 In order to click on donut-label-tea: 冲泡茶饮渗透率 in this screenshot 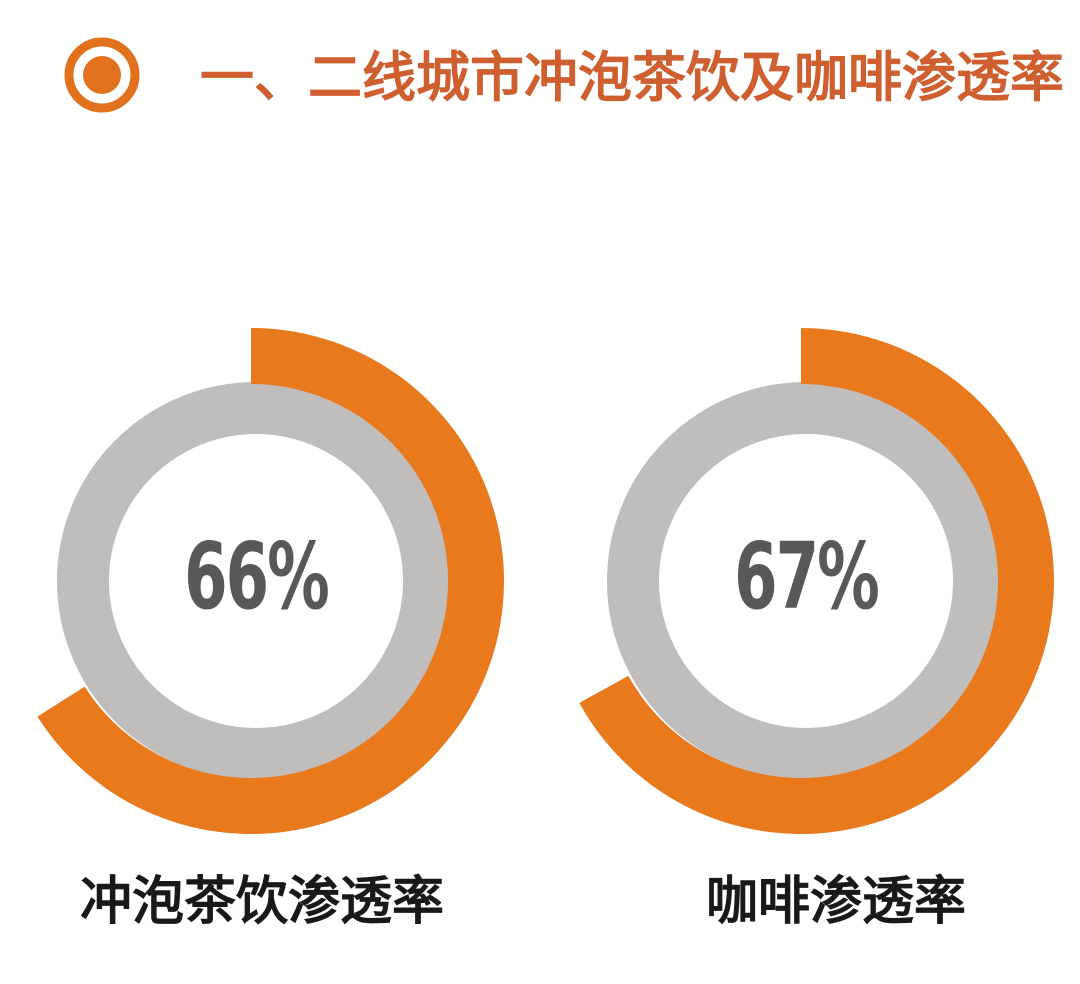, I will do `click(261, 902)`.